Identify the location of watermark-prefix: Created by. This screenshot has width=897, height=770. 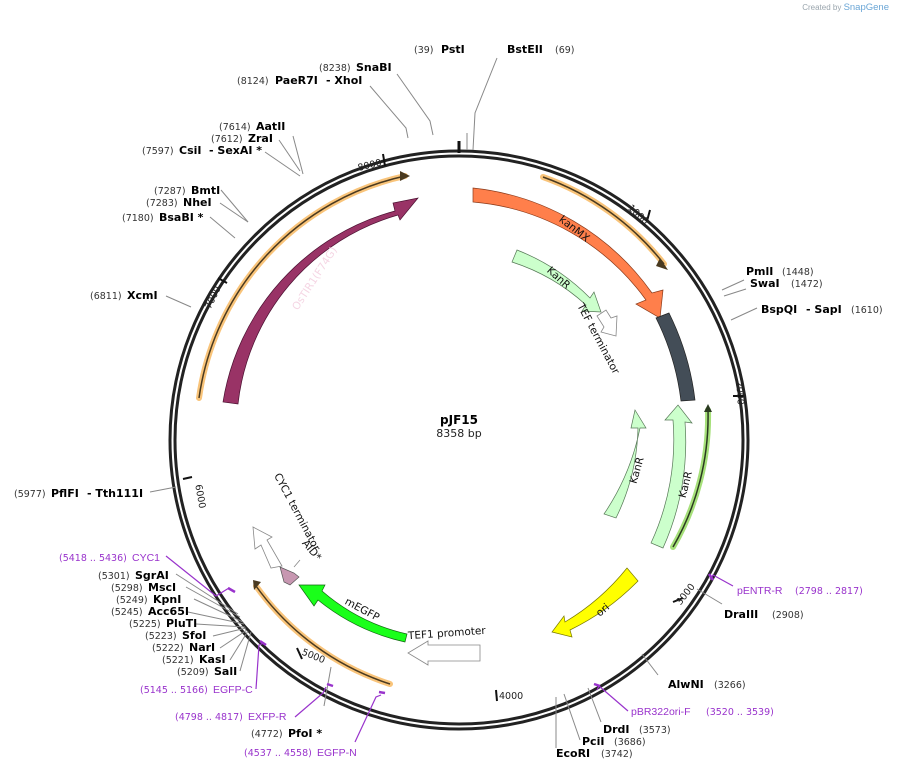
(822, 7).